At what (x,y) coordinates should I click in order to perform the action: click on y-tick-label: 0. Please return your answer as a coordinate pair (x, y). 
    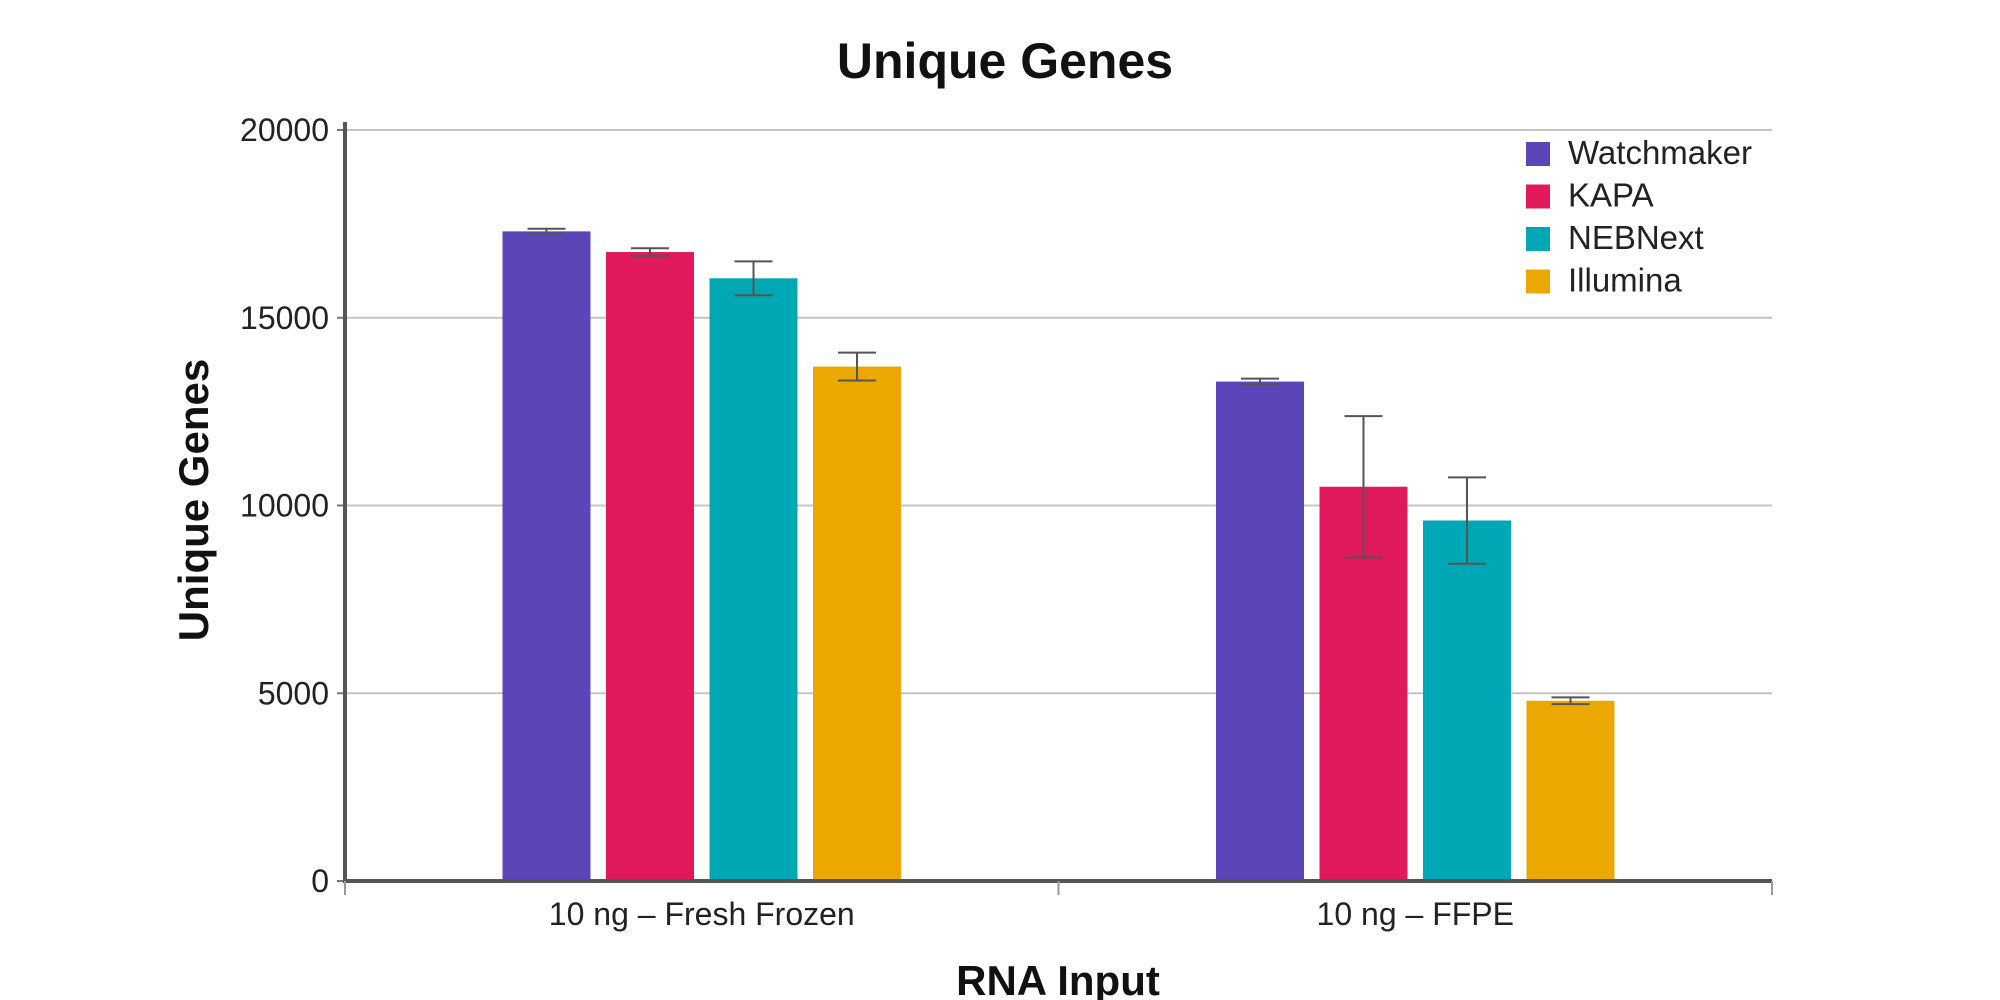
    Looking at the image, I should click on (320, 881).